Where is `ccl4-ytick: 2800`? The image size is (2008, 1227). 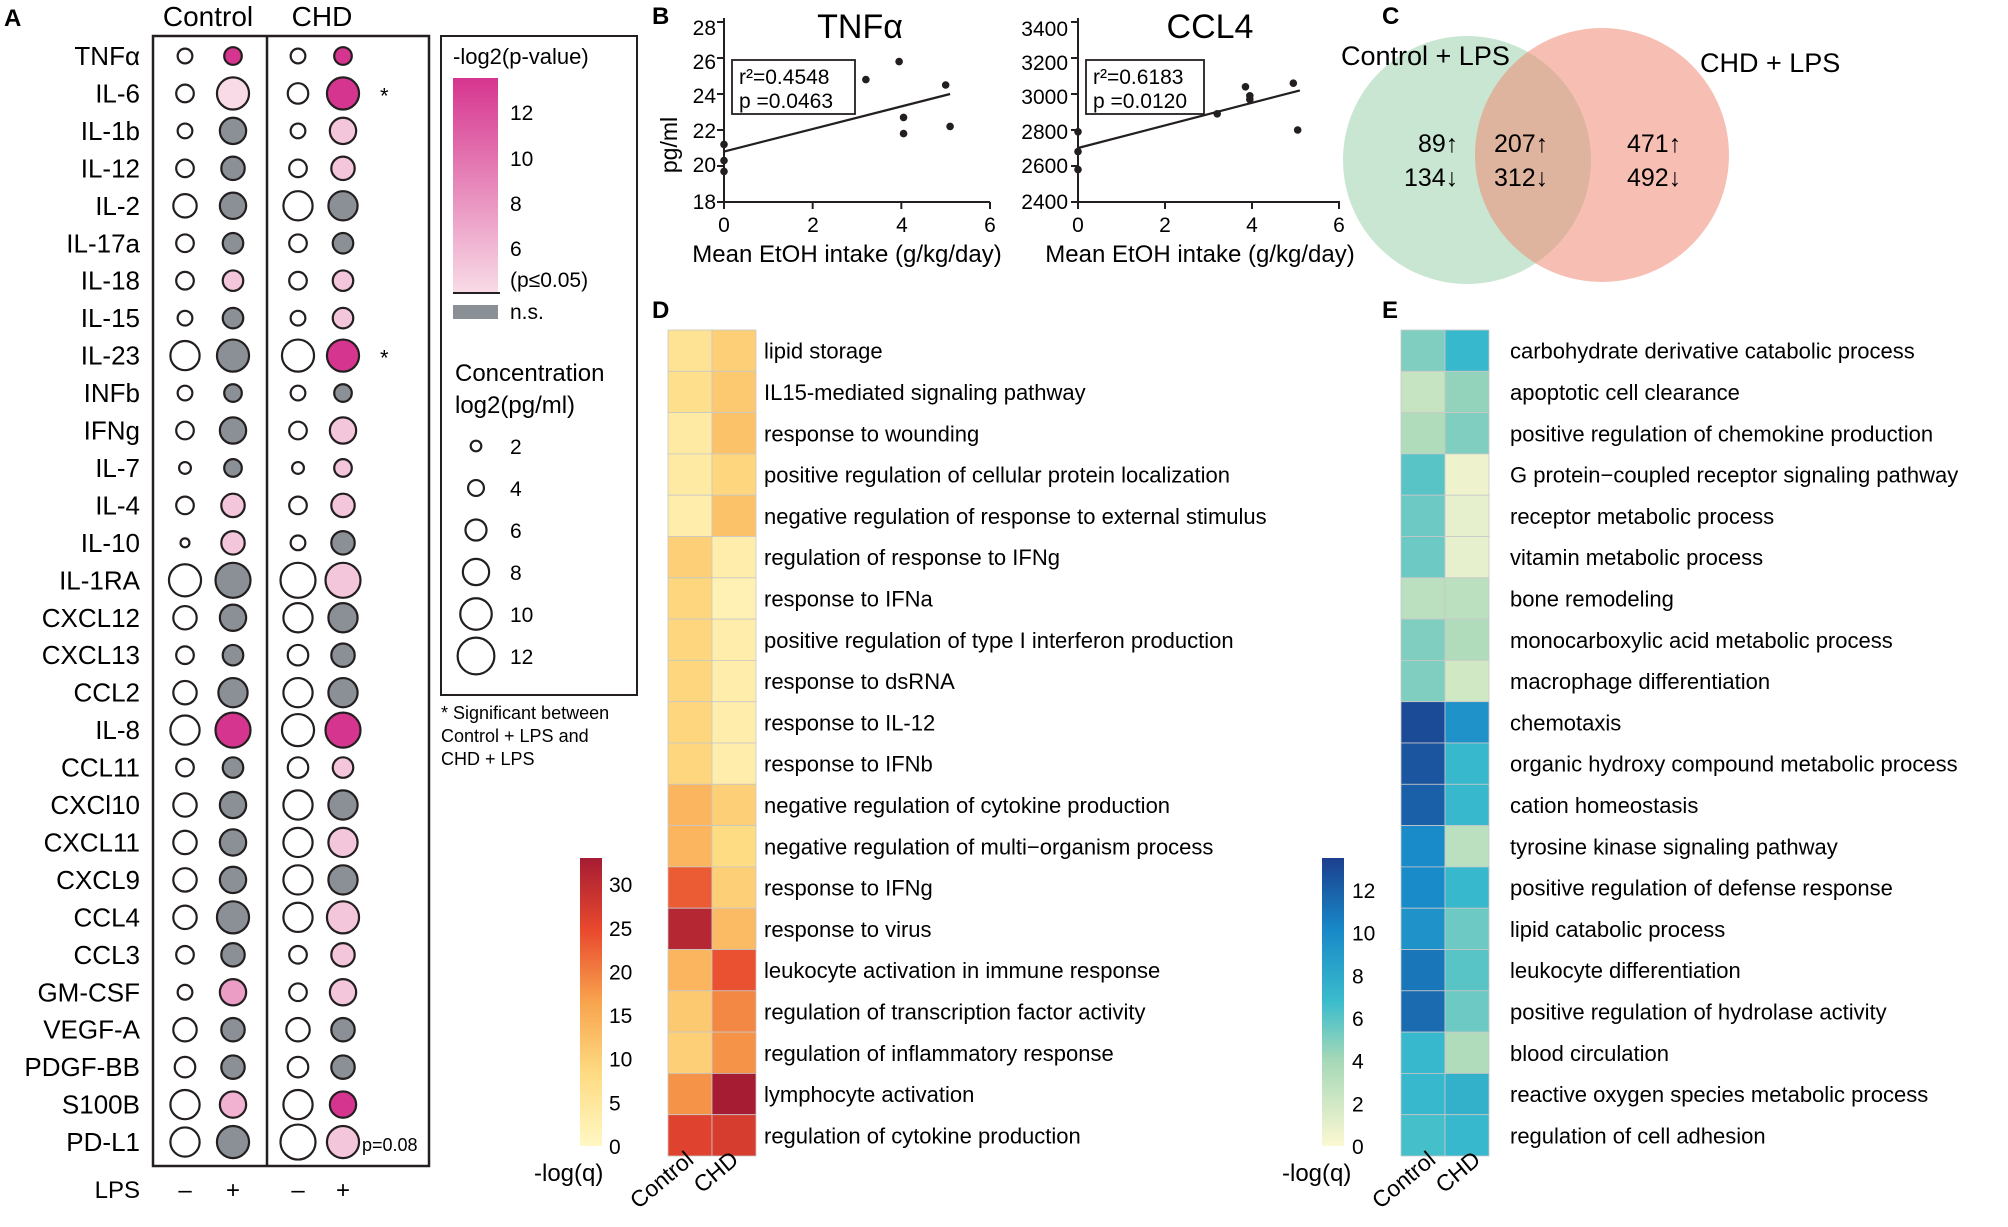 ccl4-ytick: 2800 is located at coordinates (1044, 132).